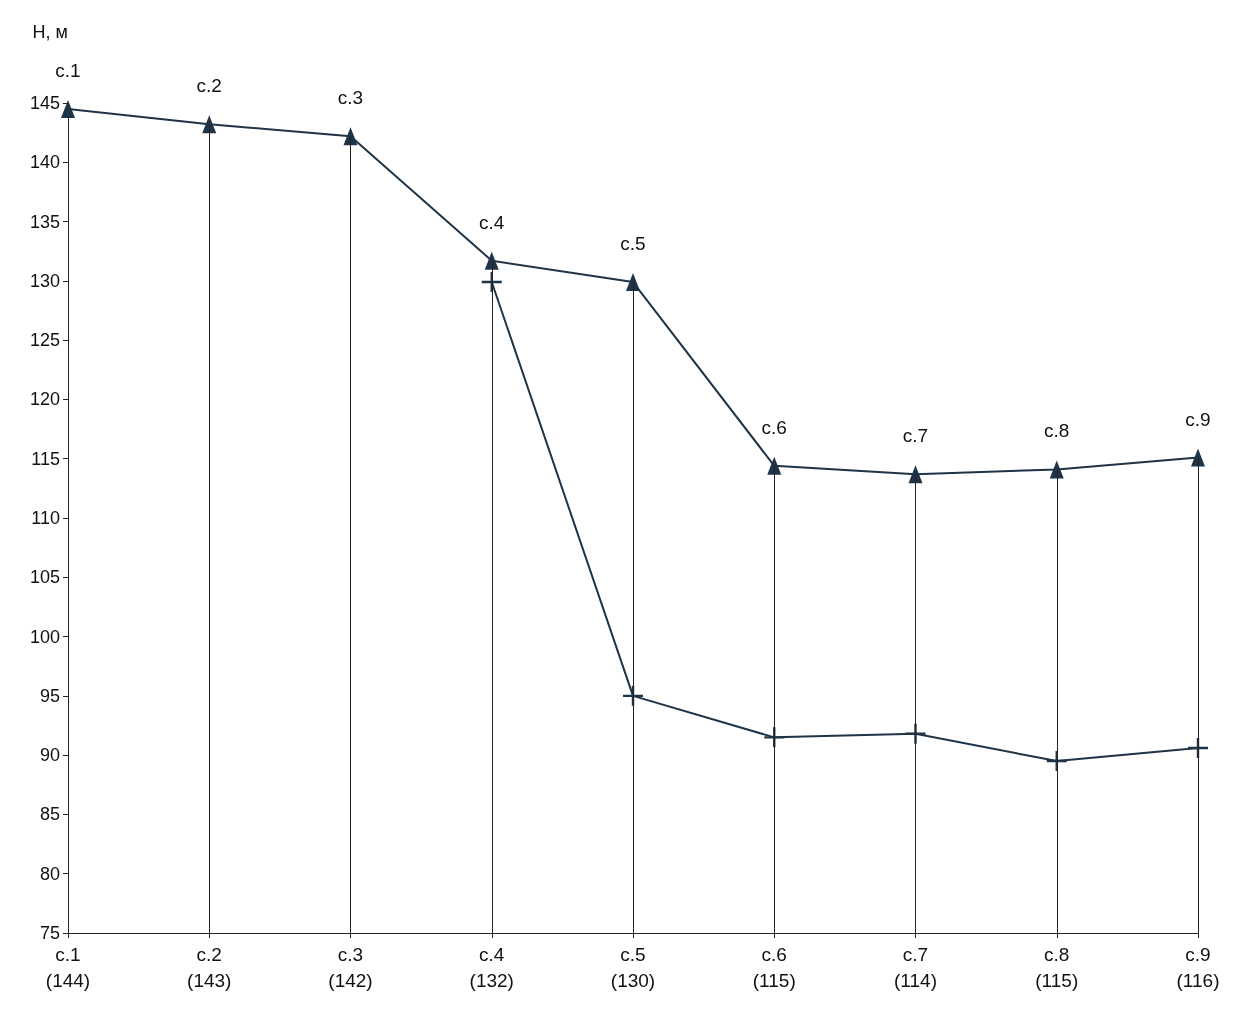 This screenshot has height=1024, width=1250. What do you see at coordinates (633, 967) in the screenshot?
I see `x-tick-label: с.5 (130)` at bounding box center [633, 967].